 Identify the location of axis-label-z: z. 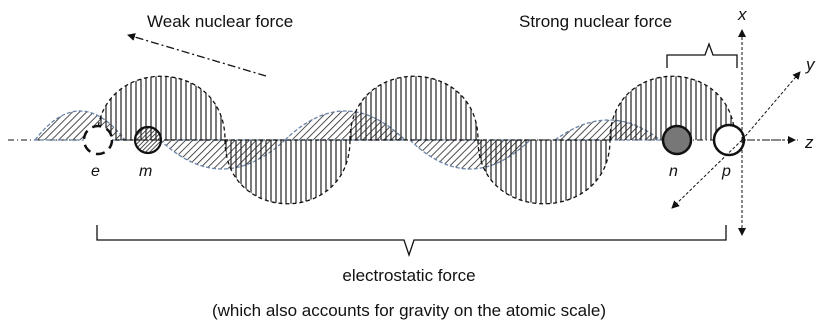
(809, 142).